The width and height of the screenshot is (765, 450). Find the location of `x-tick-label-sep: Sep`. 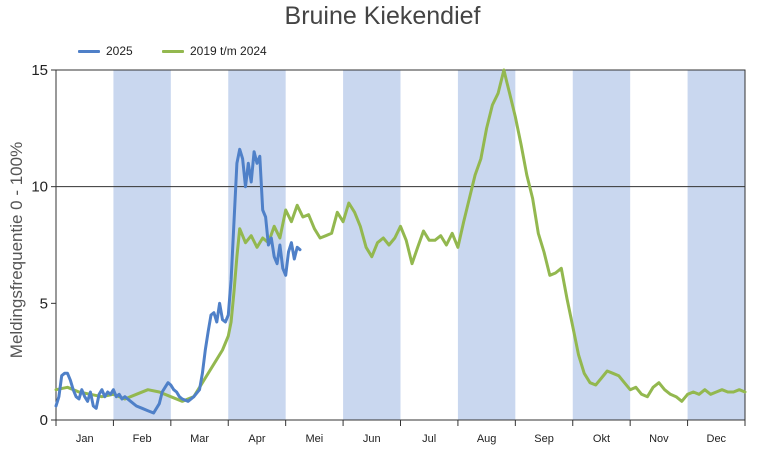

x-tick-label-sep: Sep is located at coordinates (544, 439).